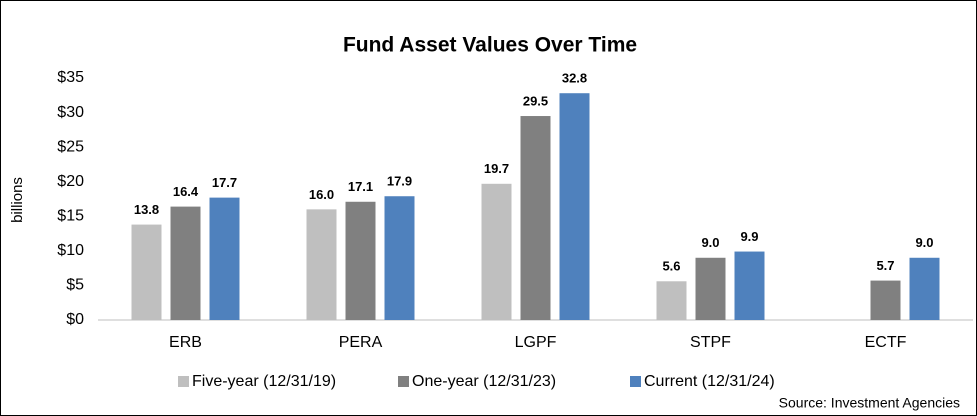 This screenshot has width=977, height=416. Describe the element at coordinates (885, 265) in the screenshot. I see `value-label: 5.7` at that location.